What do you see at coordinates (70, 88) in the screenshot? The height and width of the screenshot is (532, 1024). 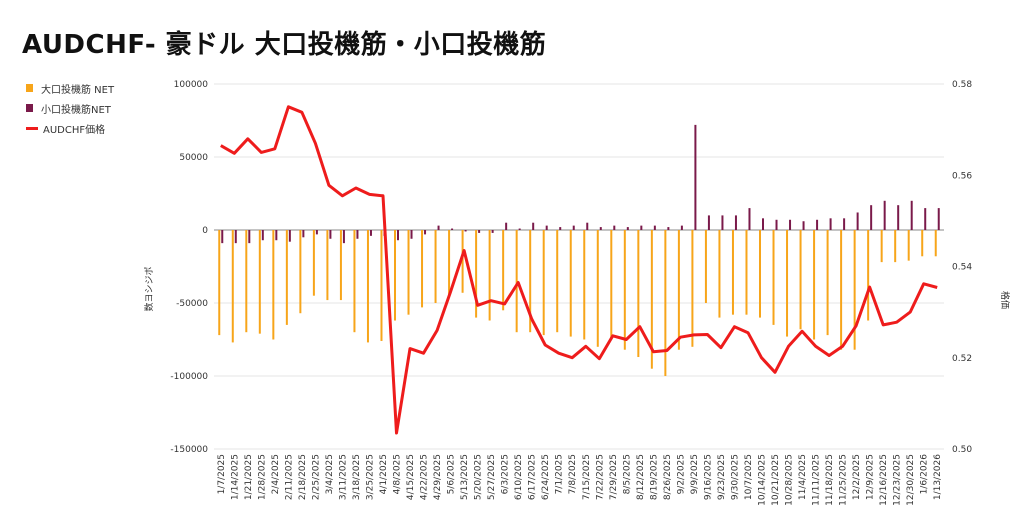 I see `legend-item-large-speculators: 大口投機筋 NET` at bounding box center [70, 88].